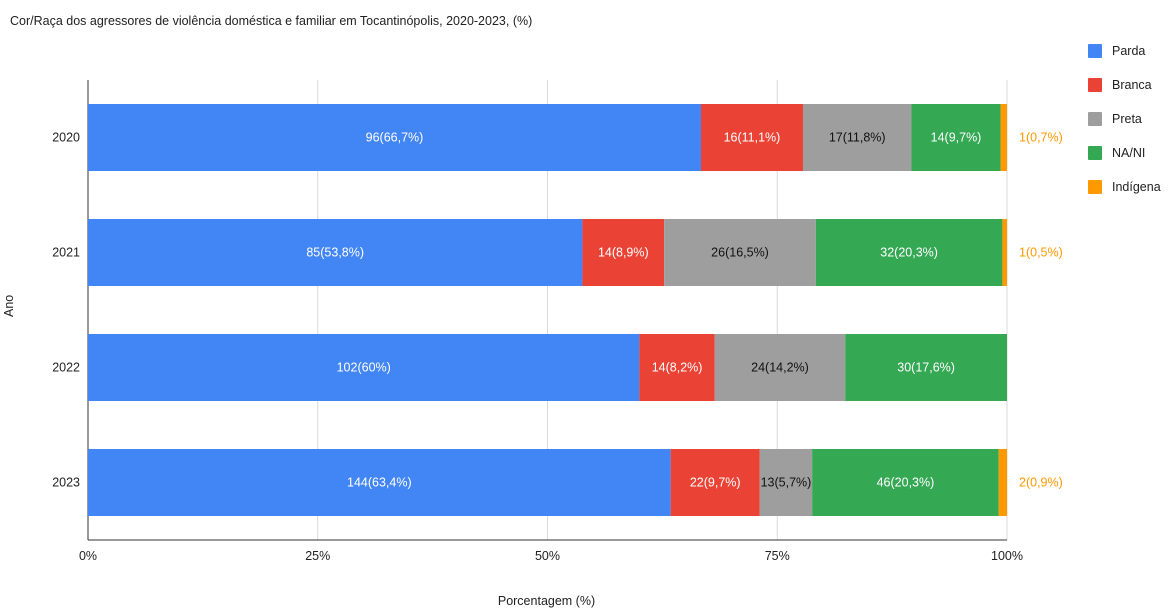  I want to click on legend-swatch-indigena, so click(1095, 187).